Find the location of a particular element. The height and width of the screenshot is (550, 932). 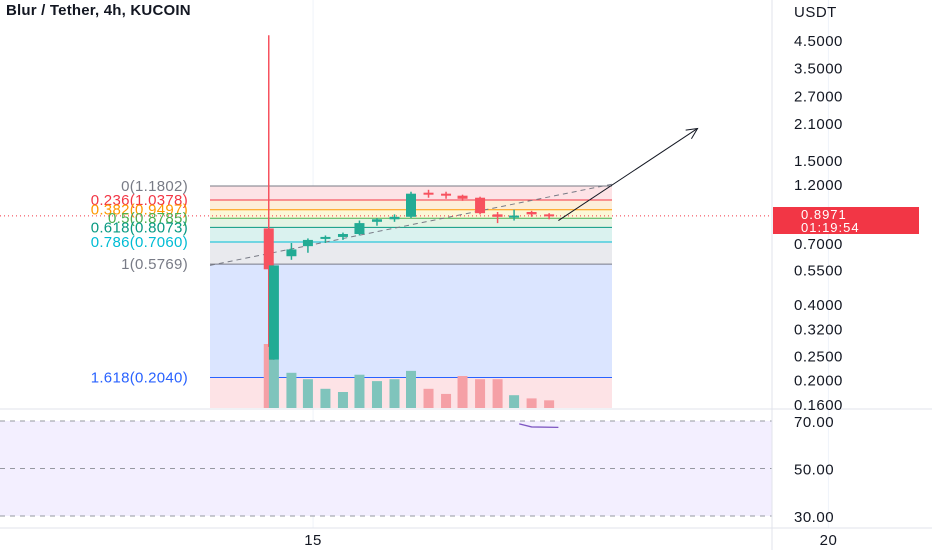

fib-level-label: 0.786(0.7060) is located at coordinates (139, 242).